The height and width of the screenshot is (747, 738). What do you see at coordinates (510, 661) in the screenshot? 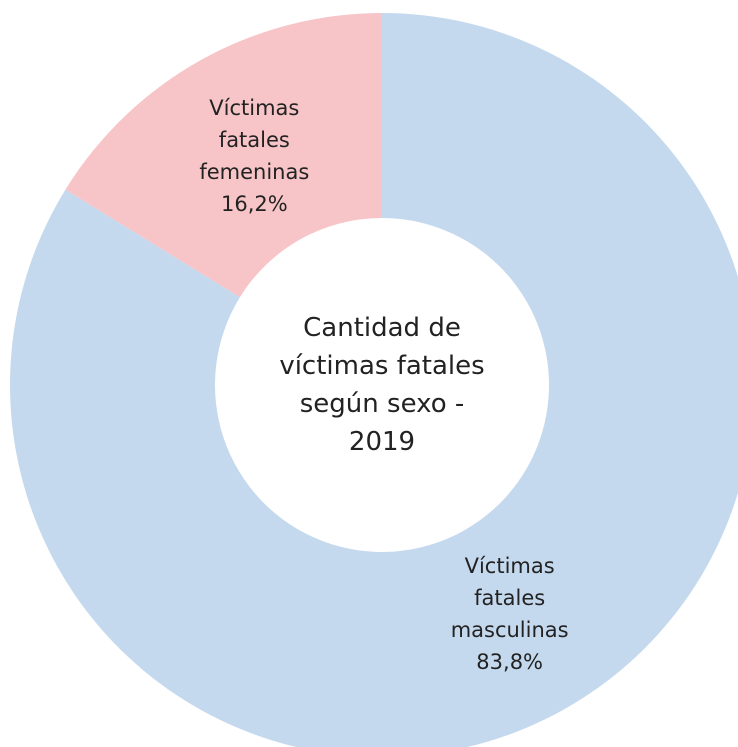
I see `value-label: 83,8%` at bounding box center [510, 661].